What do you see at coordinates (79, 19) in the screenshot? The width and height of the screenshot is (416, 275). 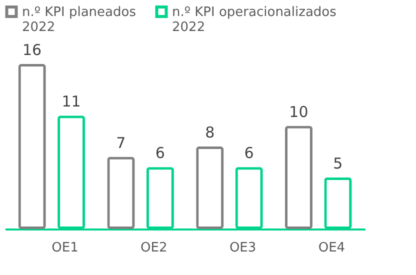 I see `legend-label: n.º KPI planeados 2022` at bounding box center [79, 19].